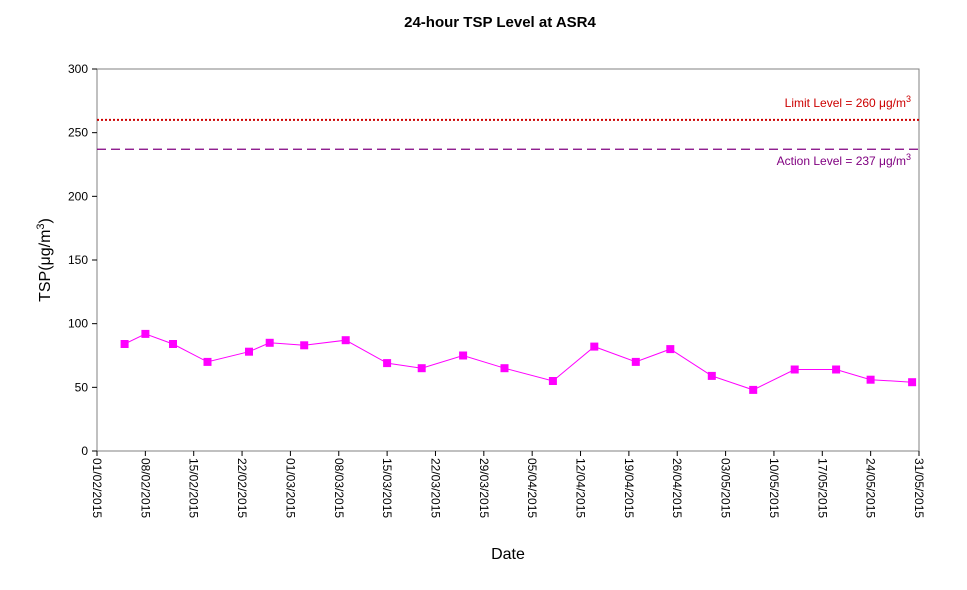 The height and width of the screenshot is (590, 967). Describe the element at coordinates (194, 488) in the screenshot. I see `x-tick-label: 15/02/2015` at that location.